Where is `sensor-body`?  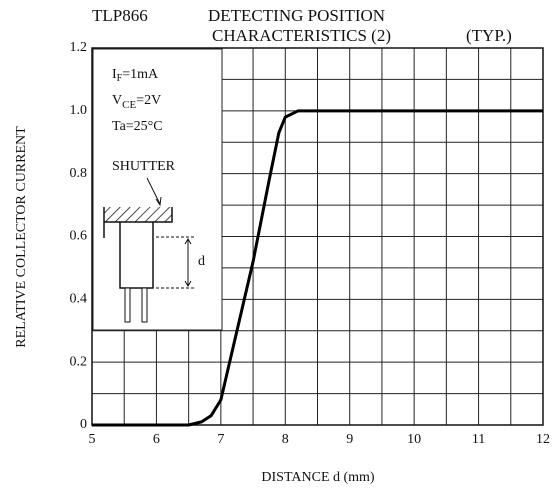
sensor-body is located at coordinates (136, 255).